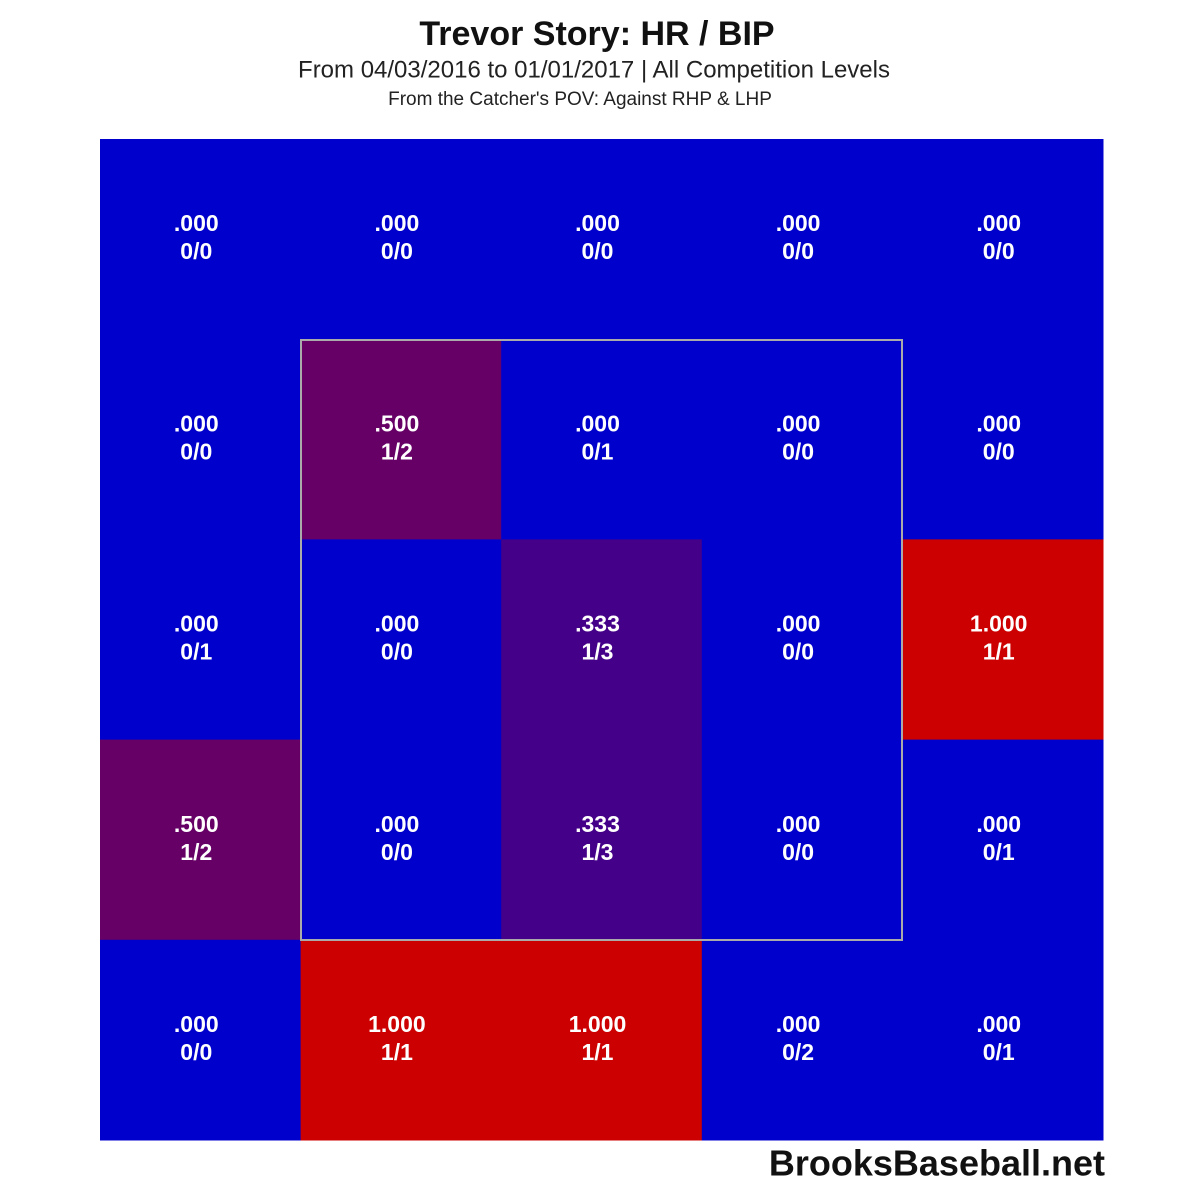 The height and width of the screenshot is (1185, 1200). What do you see at coordinates (798, 1052) in the screenshot?
I see `cell-fraction-label: 0/2` at bounding box center [798, 1052].